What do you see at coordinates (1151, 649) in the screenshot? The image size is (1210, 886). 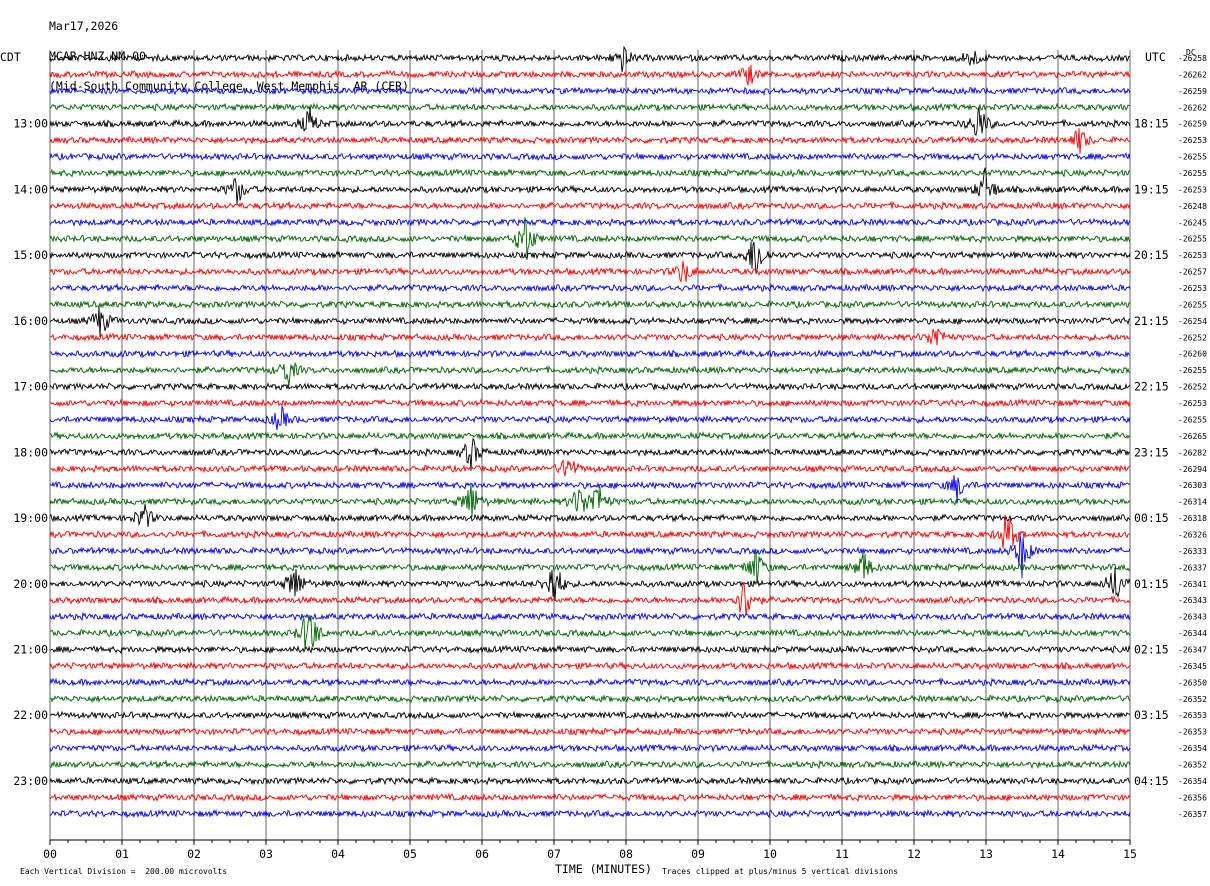 I see `utc-hour-label: 02:15` at bounding box center [1151, 649].